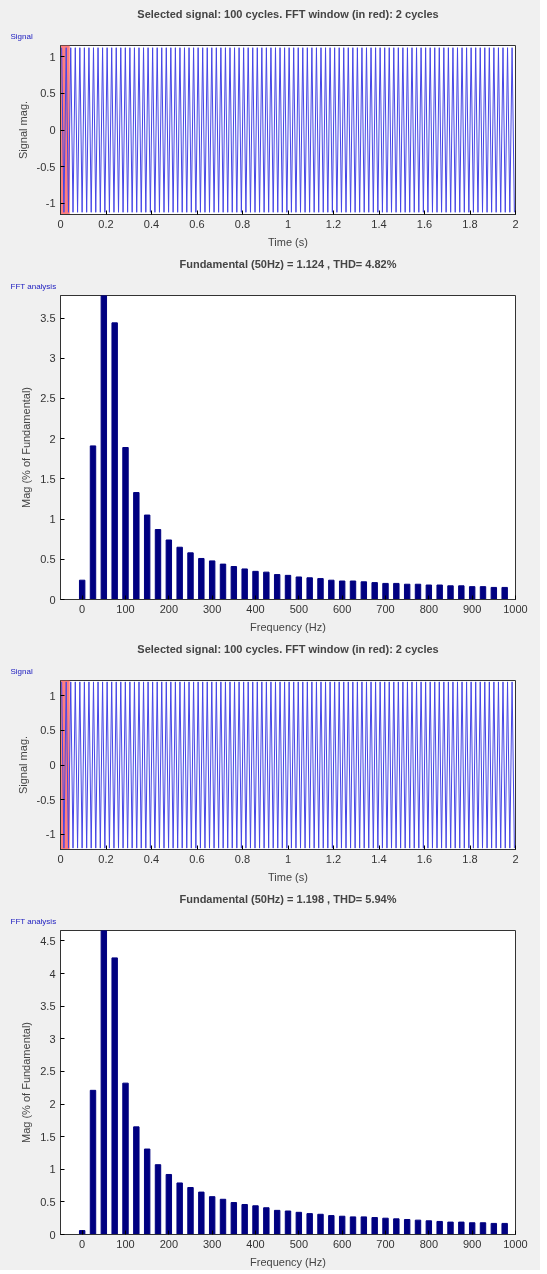  Describe the element at coordinates (288, 898) in the screenshot. I see `chart-title: Fundamental (50Hz) = 1.198 , THD= 5.94%` at that location.